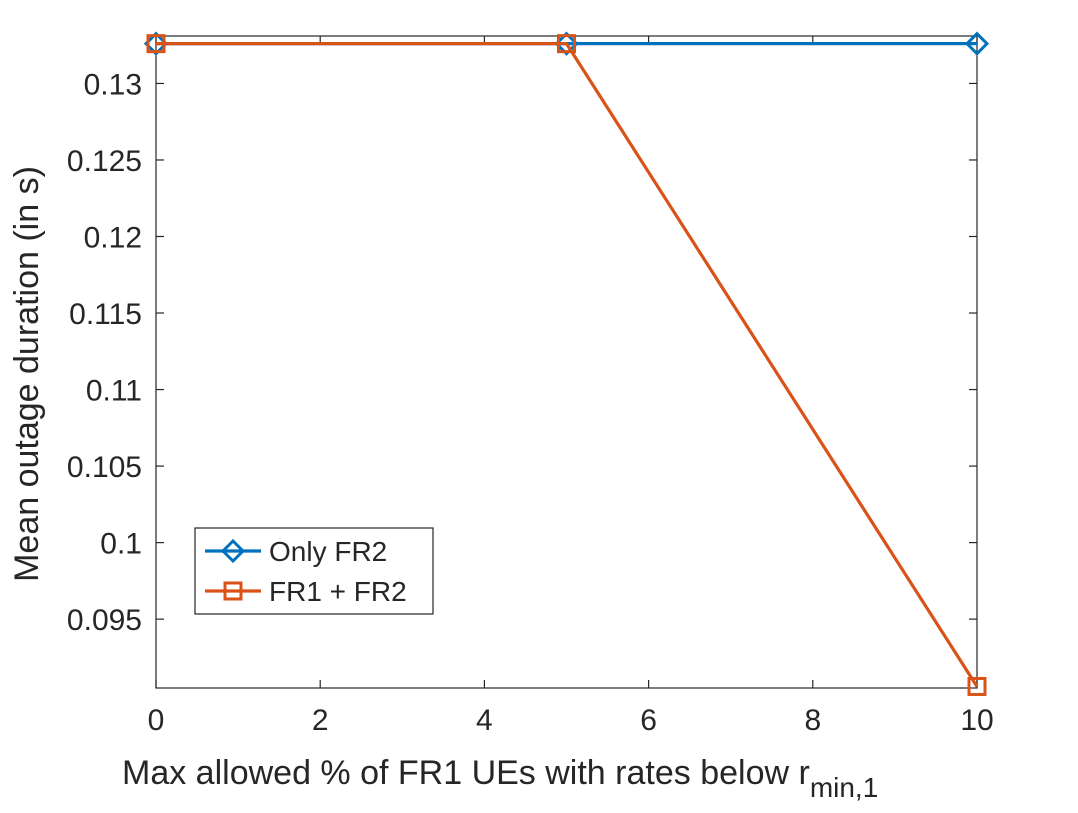 The height and width of the screenshot is (813, 1078). Describe the element at coordinates (977, 43) in the screenshot. I see `data-point-diamond` at that location.